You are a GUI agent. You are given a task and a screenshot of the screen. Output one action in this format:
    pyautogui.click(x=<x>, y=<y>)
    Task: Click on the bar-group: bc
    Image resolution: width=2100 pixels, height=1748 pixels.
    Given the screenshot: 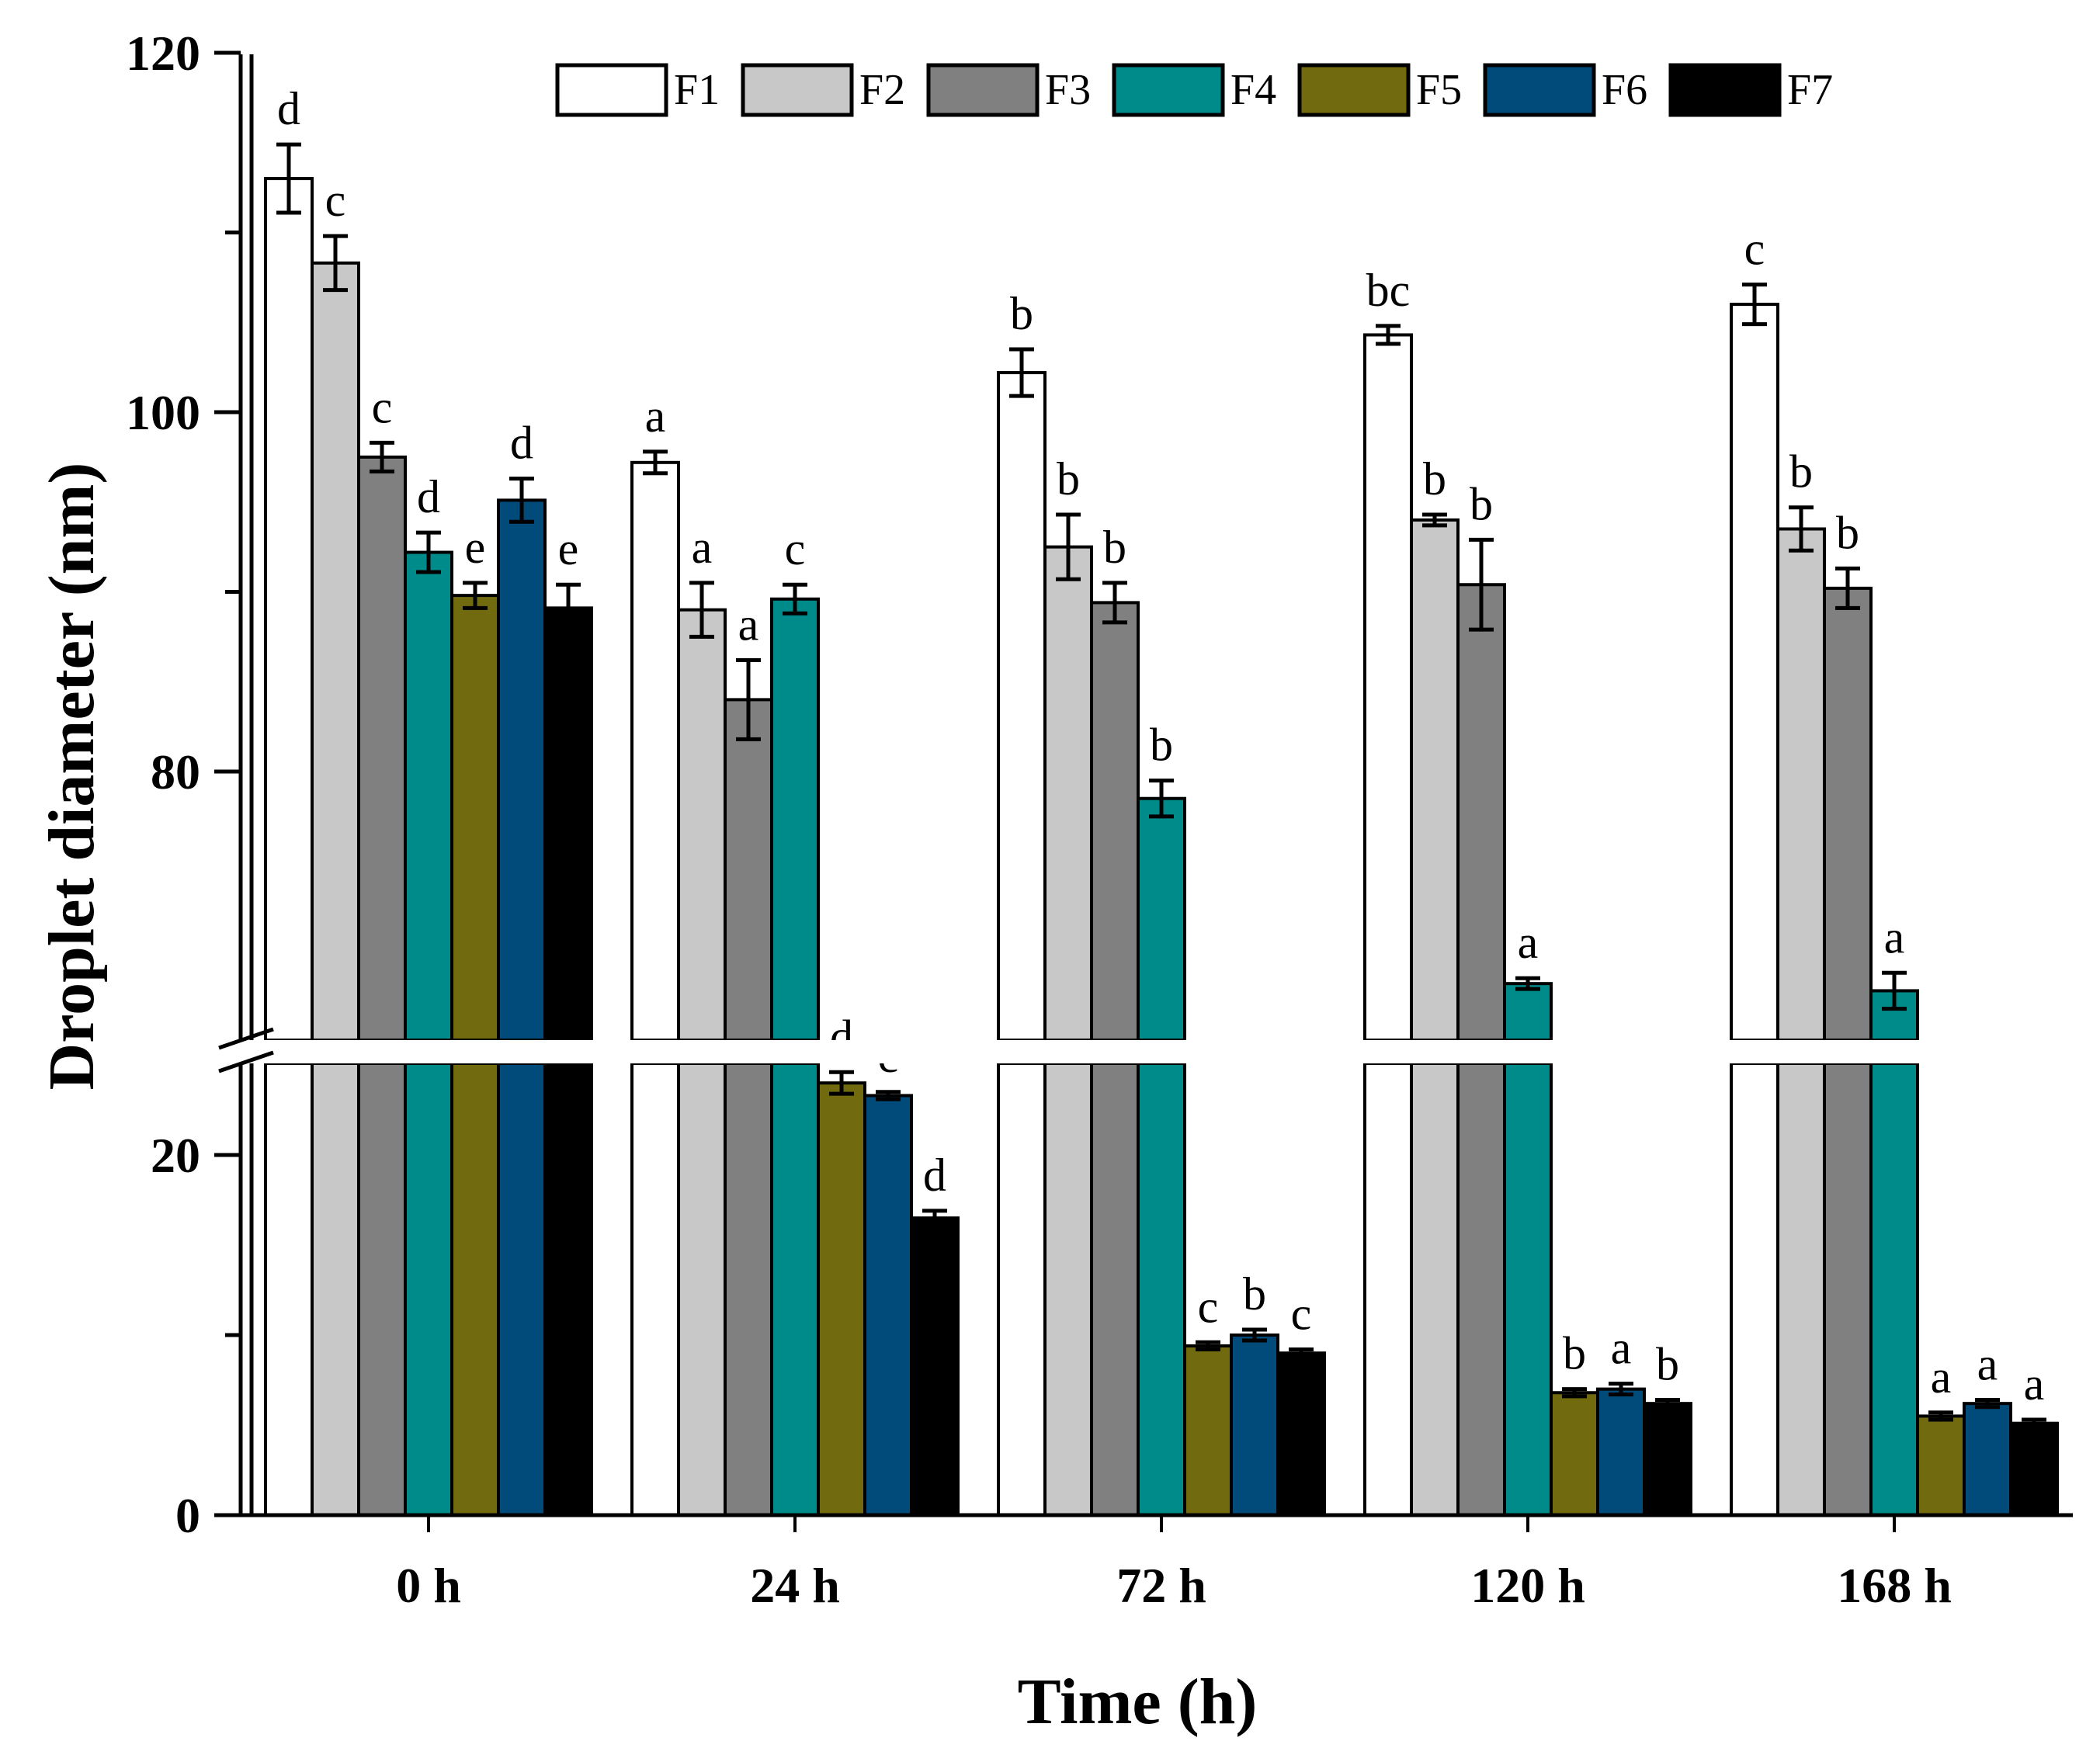 What is the action you would take?
    pyautogui.click(x=1388, y=891)
    